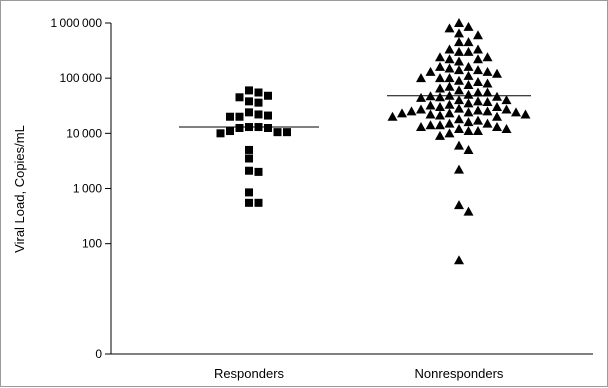 The height and width of the screenshot is (388, 608). What do you see at coordinates (76, 23) in the screenshot?
I see `y-tick-label-5: 1 000 000` at bounding box center [76, 23].